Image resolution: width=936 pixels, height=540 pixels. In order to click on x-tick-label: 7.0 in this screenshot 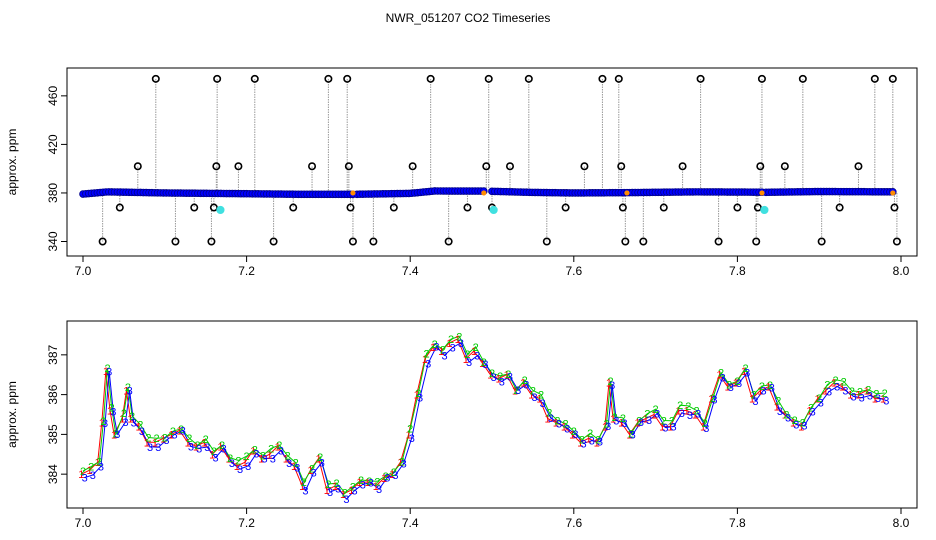, I will do `click(83, 523)`.